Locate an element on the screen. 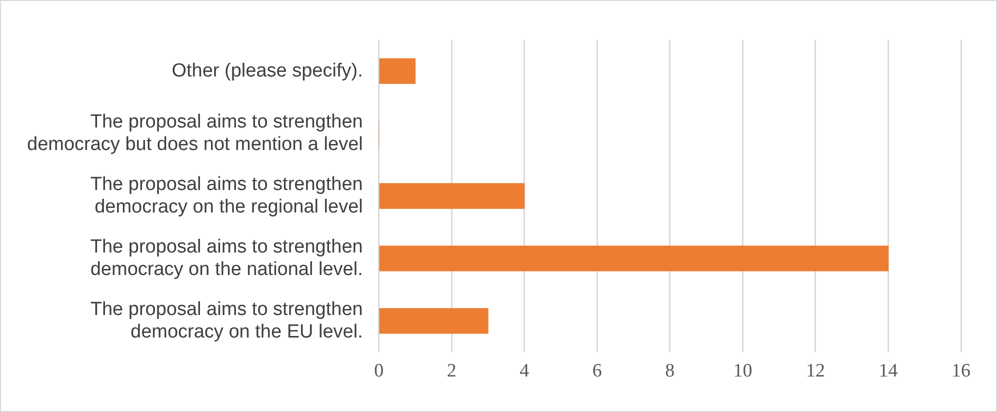  x-tick-label: 12 is located at coordinates (815, 371).